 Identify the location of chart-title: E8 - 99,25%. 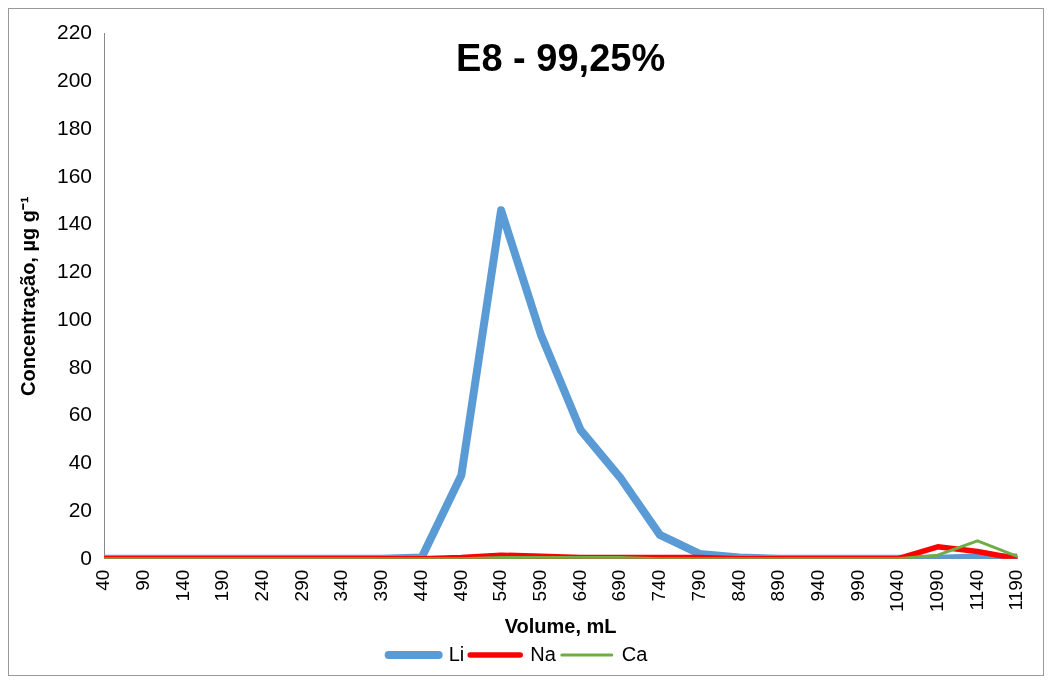
(561, 58).